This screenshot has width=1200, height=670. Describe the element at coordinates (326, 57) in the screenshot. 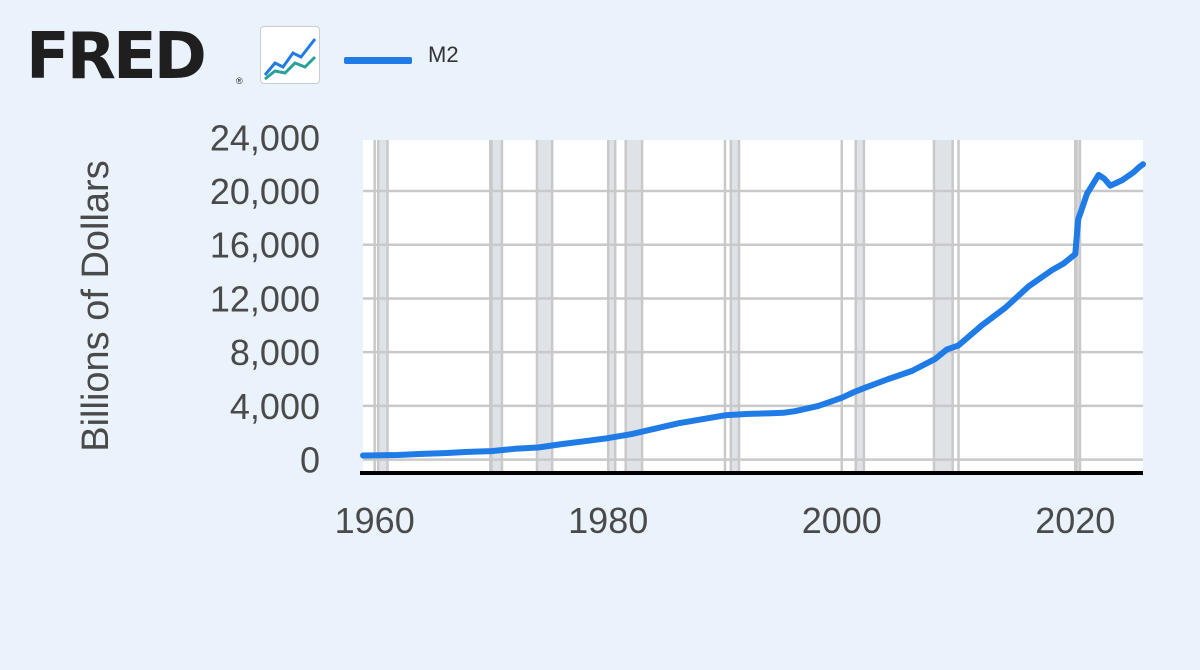

I see `header: FRED ® M2` at that location.